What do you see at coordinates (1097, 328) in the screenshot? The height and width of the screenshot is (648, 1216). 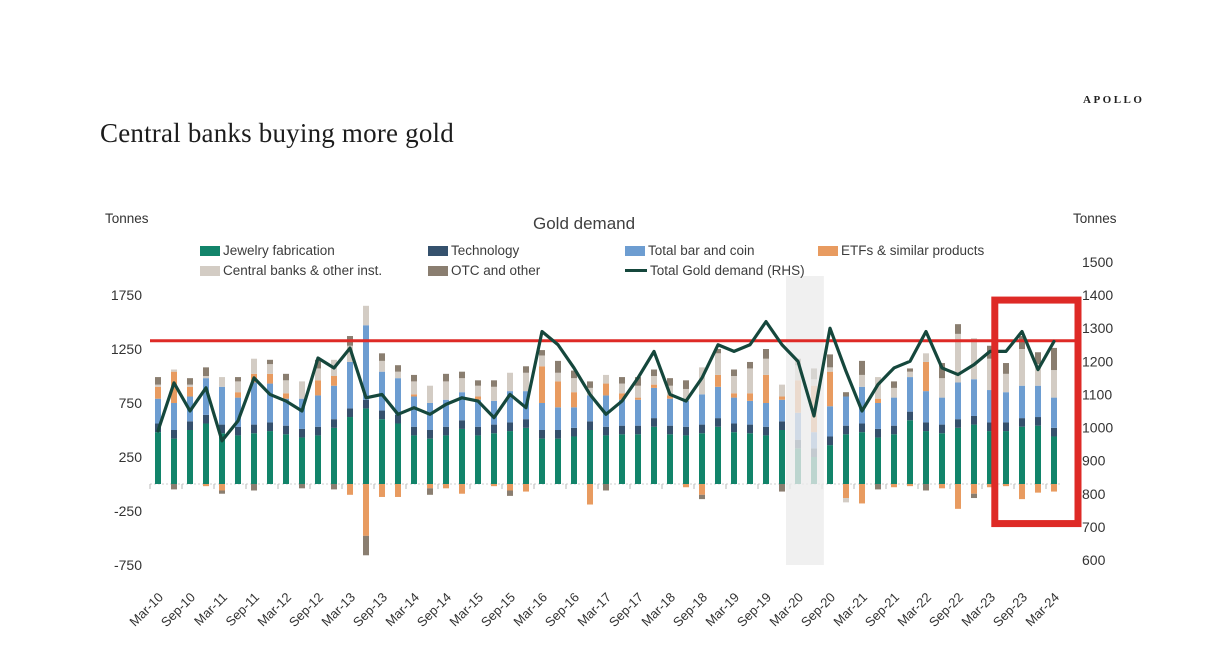 I see `right-axis-tick-label: 1300` at bounding box center [1097, 328].